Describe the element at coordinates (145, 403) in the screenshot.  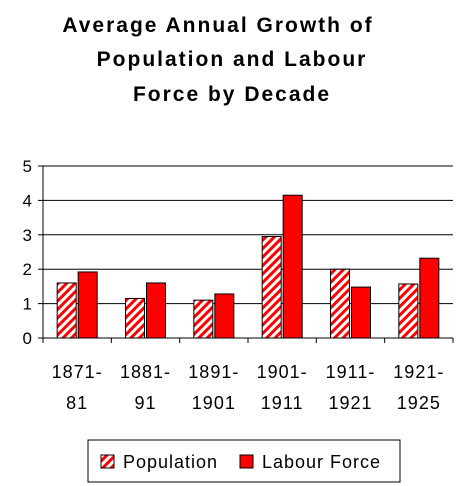
I see `x-tick-label: 91` at that location.